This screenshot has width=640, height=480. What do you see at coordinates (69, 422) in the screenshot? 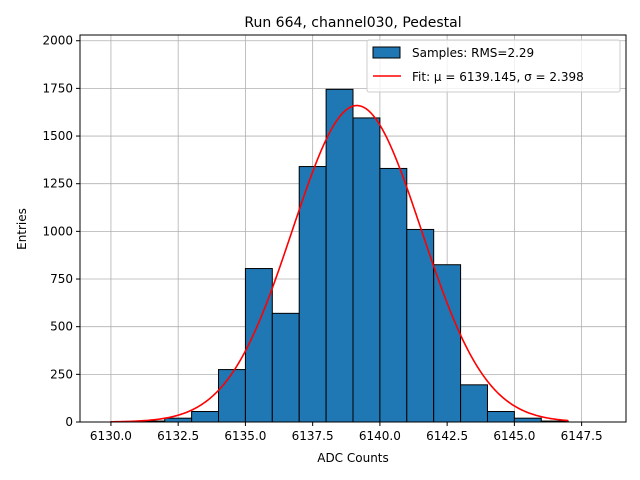
I see `y-tick-label: 0` at bounding box center [69, 422].